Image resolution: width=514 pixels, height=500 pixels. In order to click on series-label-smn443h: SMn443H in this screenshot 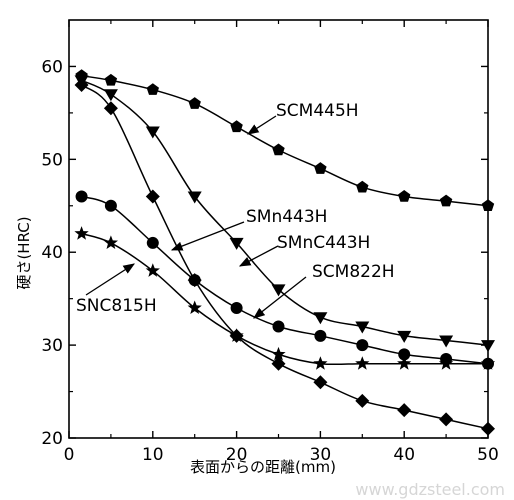, I will do `click(286, 217)`.